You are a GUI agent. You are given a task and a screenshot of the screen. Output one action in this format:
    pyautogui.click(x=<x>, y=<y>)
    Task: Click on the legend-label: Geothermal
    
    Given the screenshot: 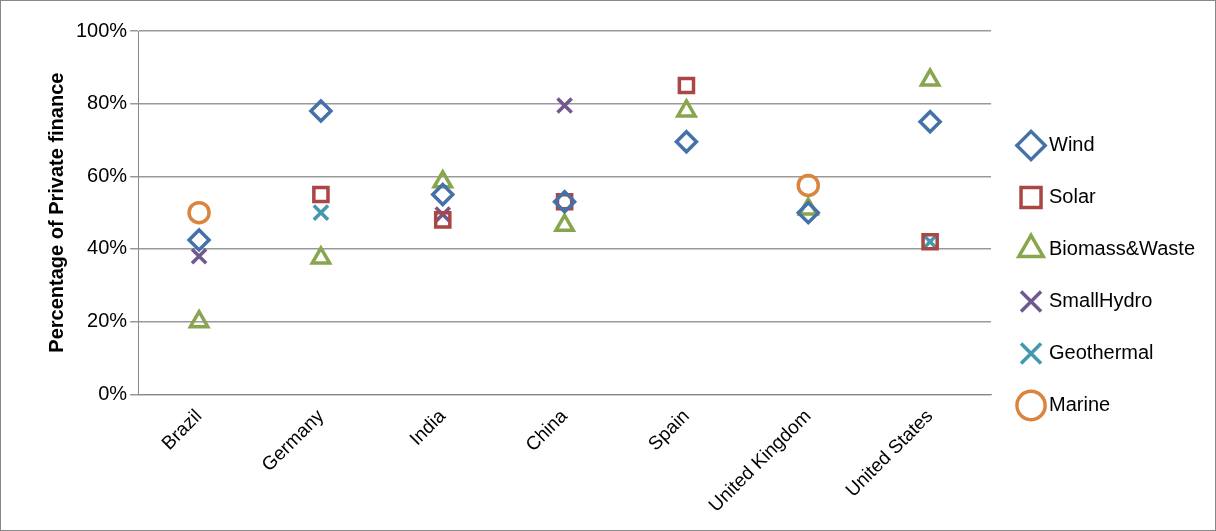 What is the action you would take?
    pyautogui.click(x=1101, y=352)
    